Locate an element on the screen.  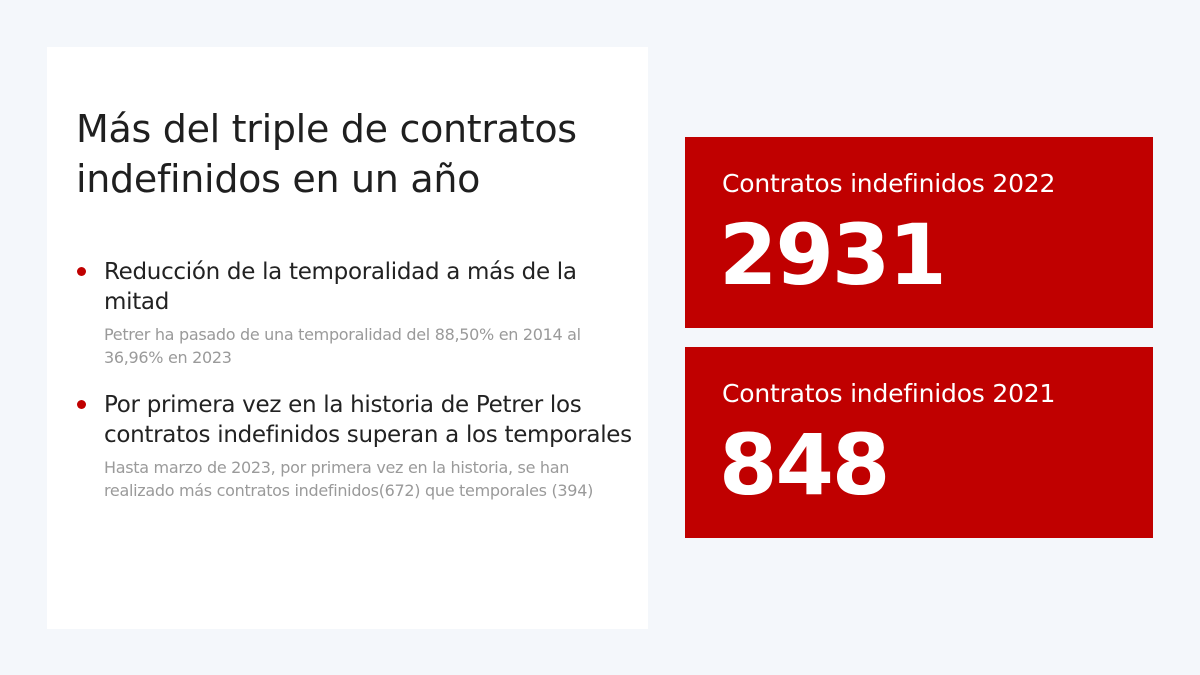
stat-card-2022: Contratos indefinidos 2022 2931 is located at coordinates (919, 232).